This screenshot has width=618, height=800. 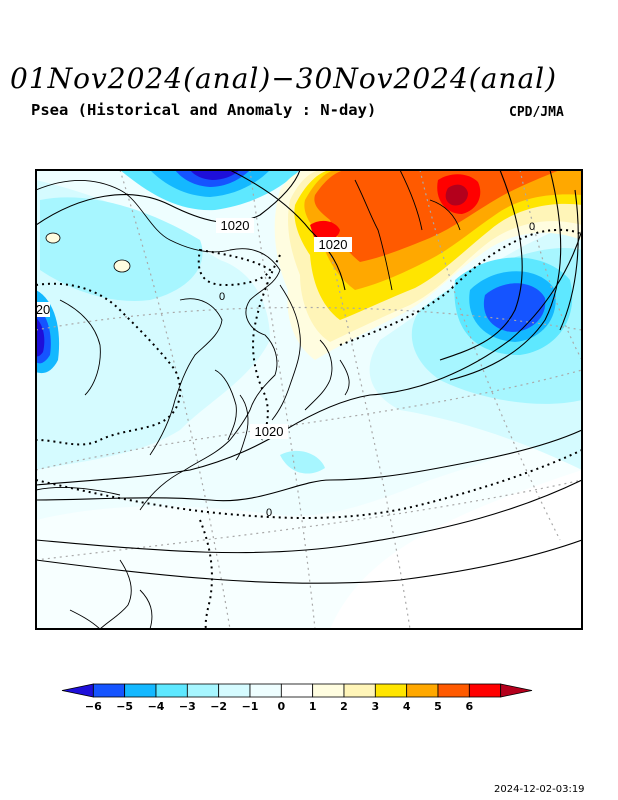 I want to click on colorbar: −6 −5 −4 −3 −2 −1 0 1 2 3 4 5 6, so click(x=297, y=698).